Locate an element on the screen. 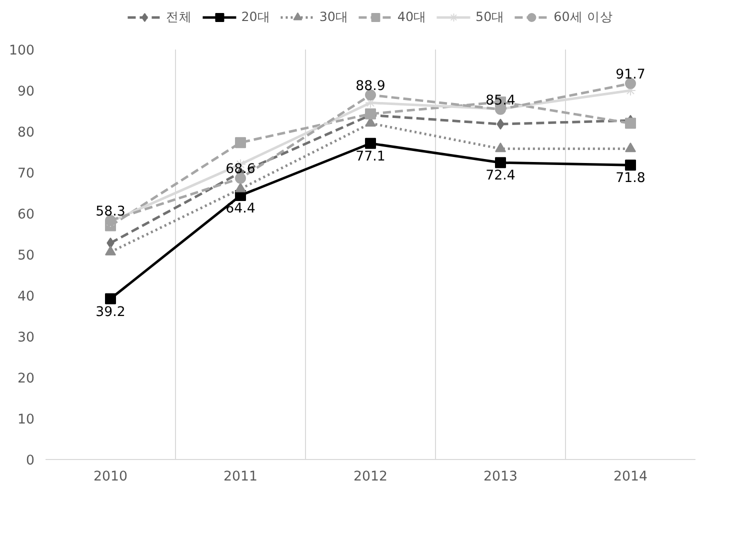 Image resolution: width=753 pixels, height=539 pixels. legend-label: 50대 is located at coordinates (490, 17).